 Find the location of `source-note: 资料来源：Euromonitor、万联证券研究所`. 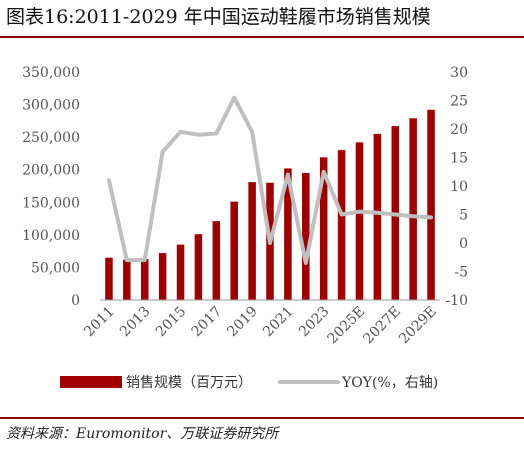

source-note: 资料来源：Euromonitor、万联证券研究所 is located at coordinates (142, 434).